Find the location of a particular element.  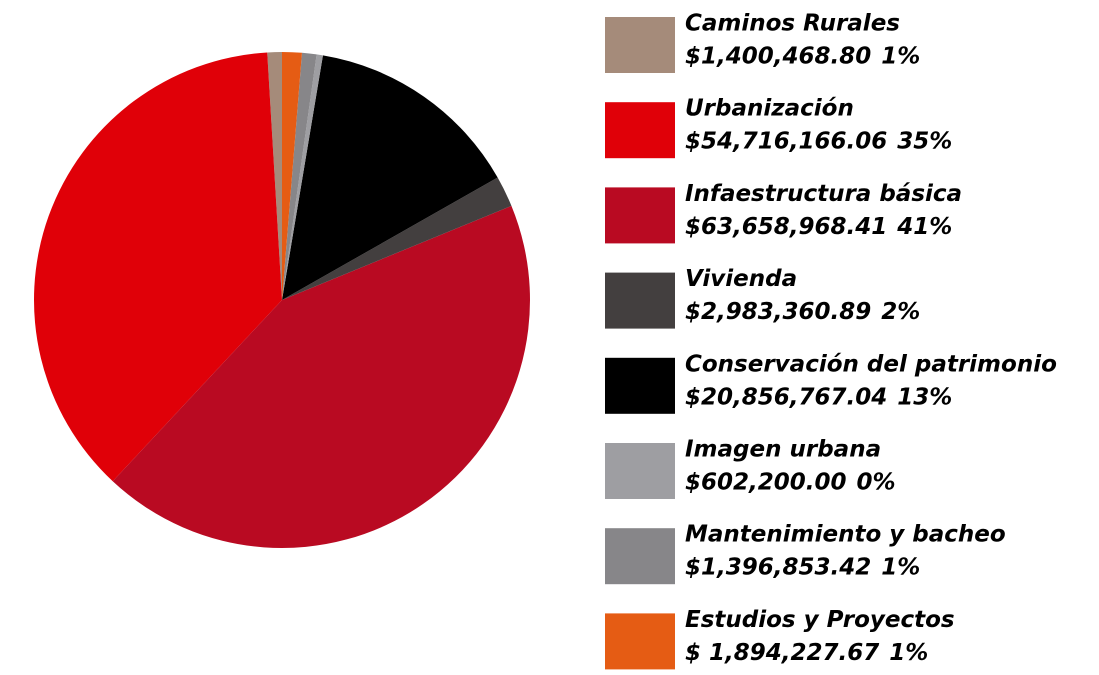

legend-amount: $ 1,894,227.67 is located at coordinates (782, 653).